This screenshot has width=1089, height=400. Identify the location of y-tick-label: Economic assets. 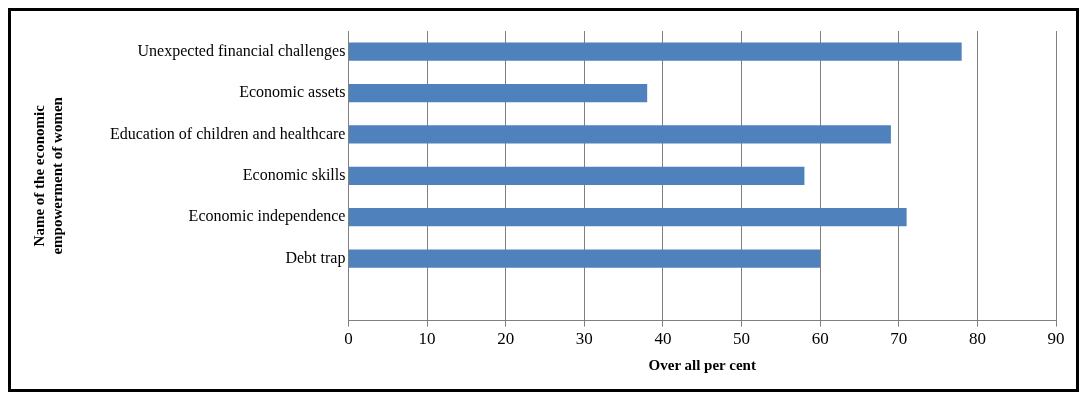
(292, 92).